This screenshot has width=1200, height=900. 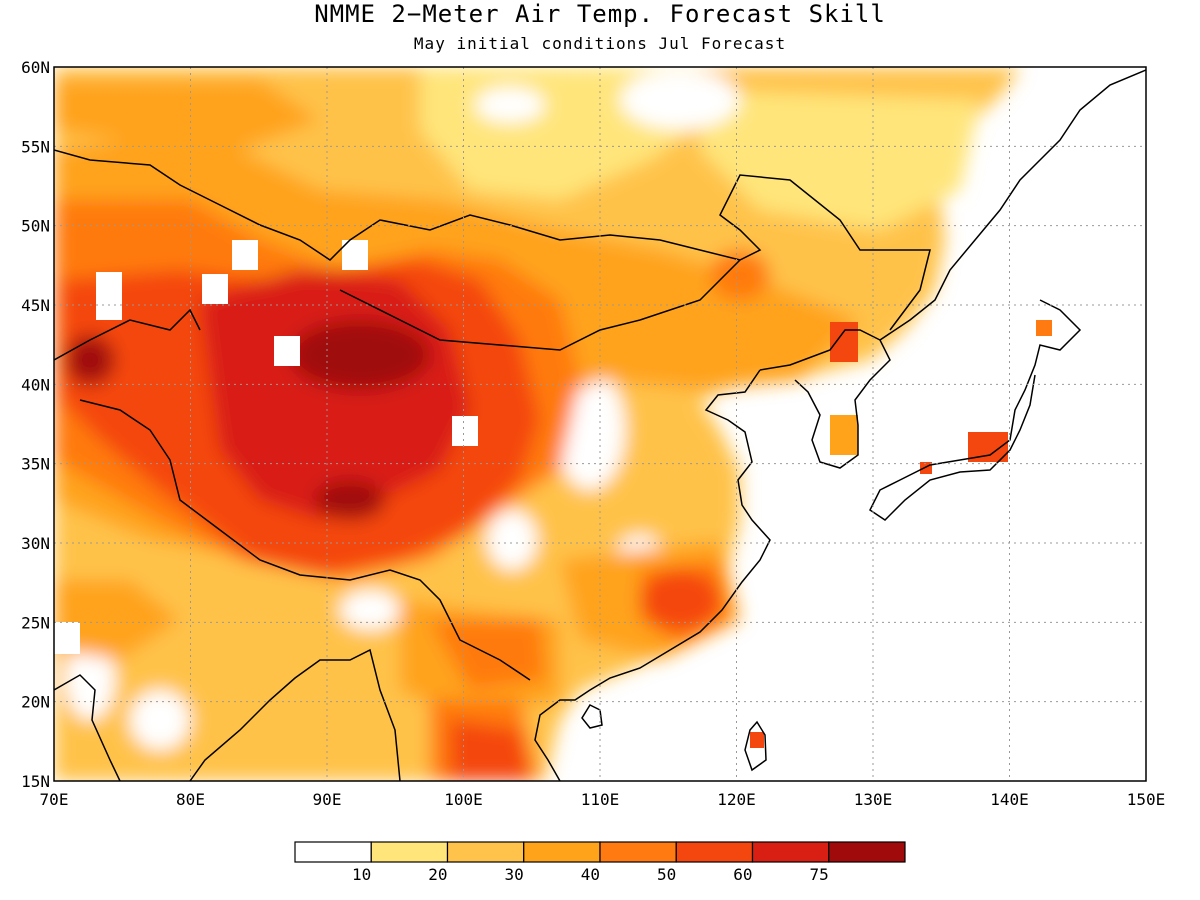 What do you see at coordinates (35, 622) in the screenshot?
I see `lat-tick-25N: 25N` at bounding box center [35, 622].